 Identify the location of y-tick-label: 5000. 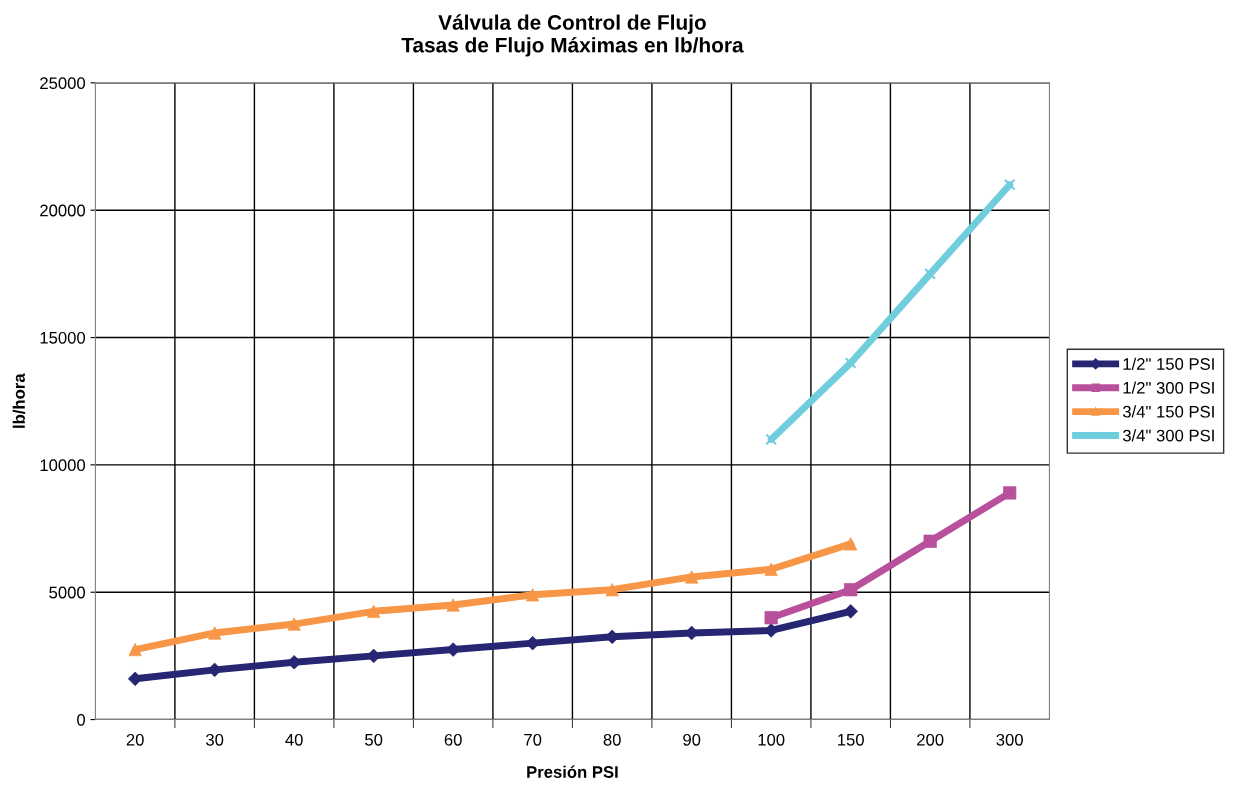
(67, 592).